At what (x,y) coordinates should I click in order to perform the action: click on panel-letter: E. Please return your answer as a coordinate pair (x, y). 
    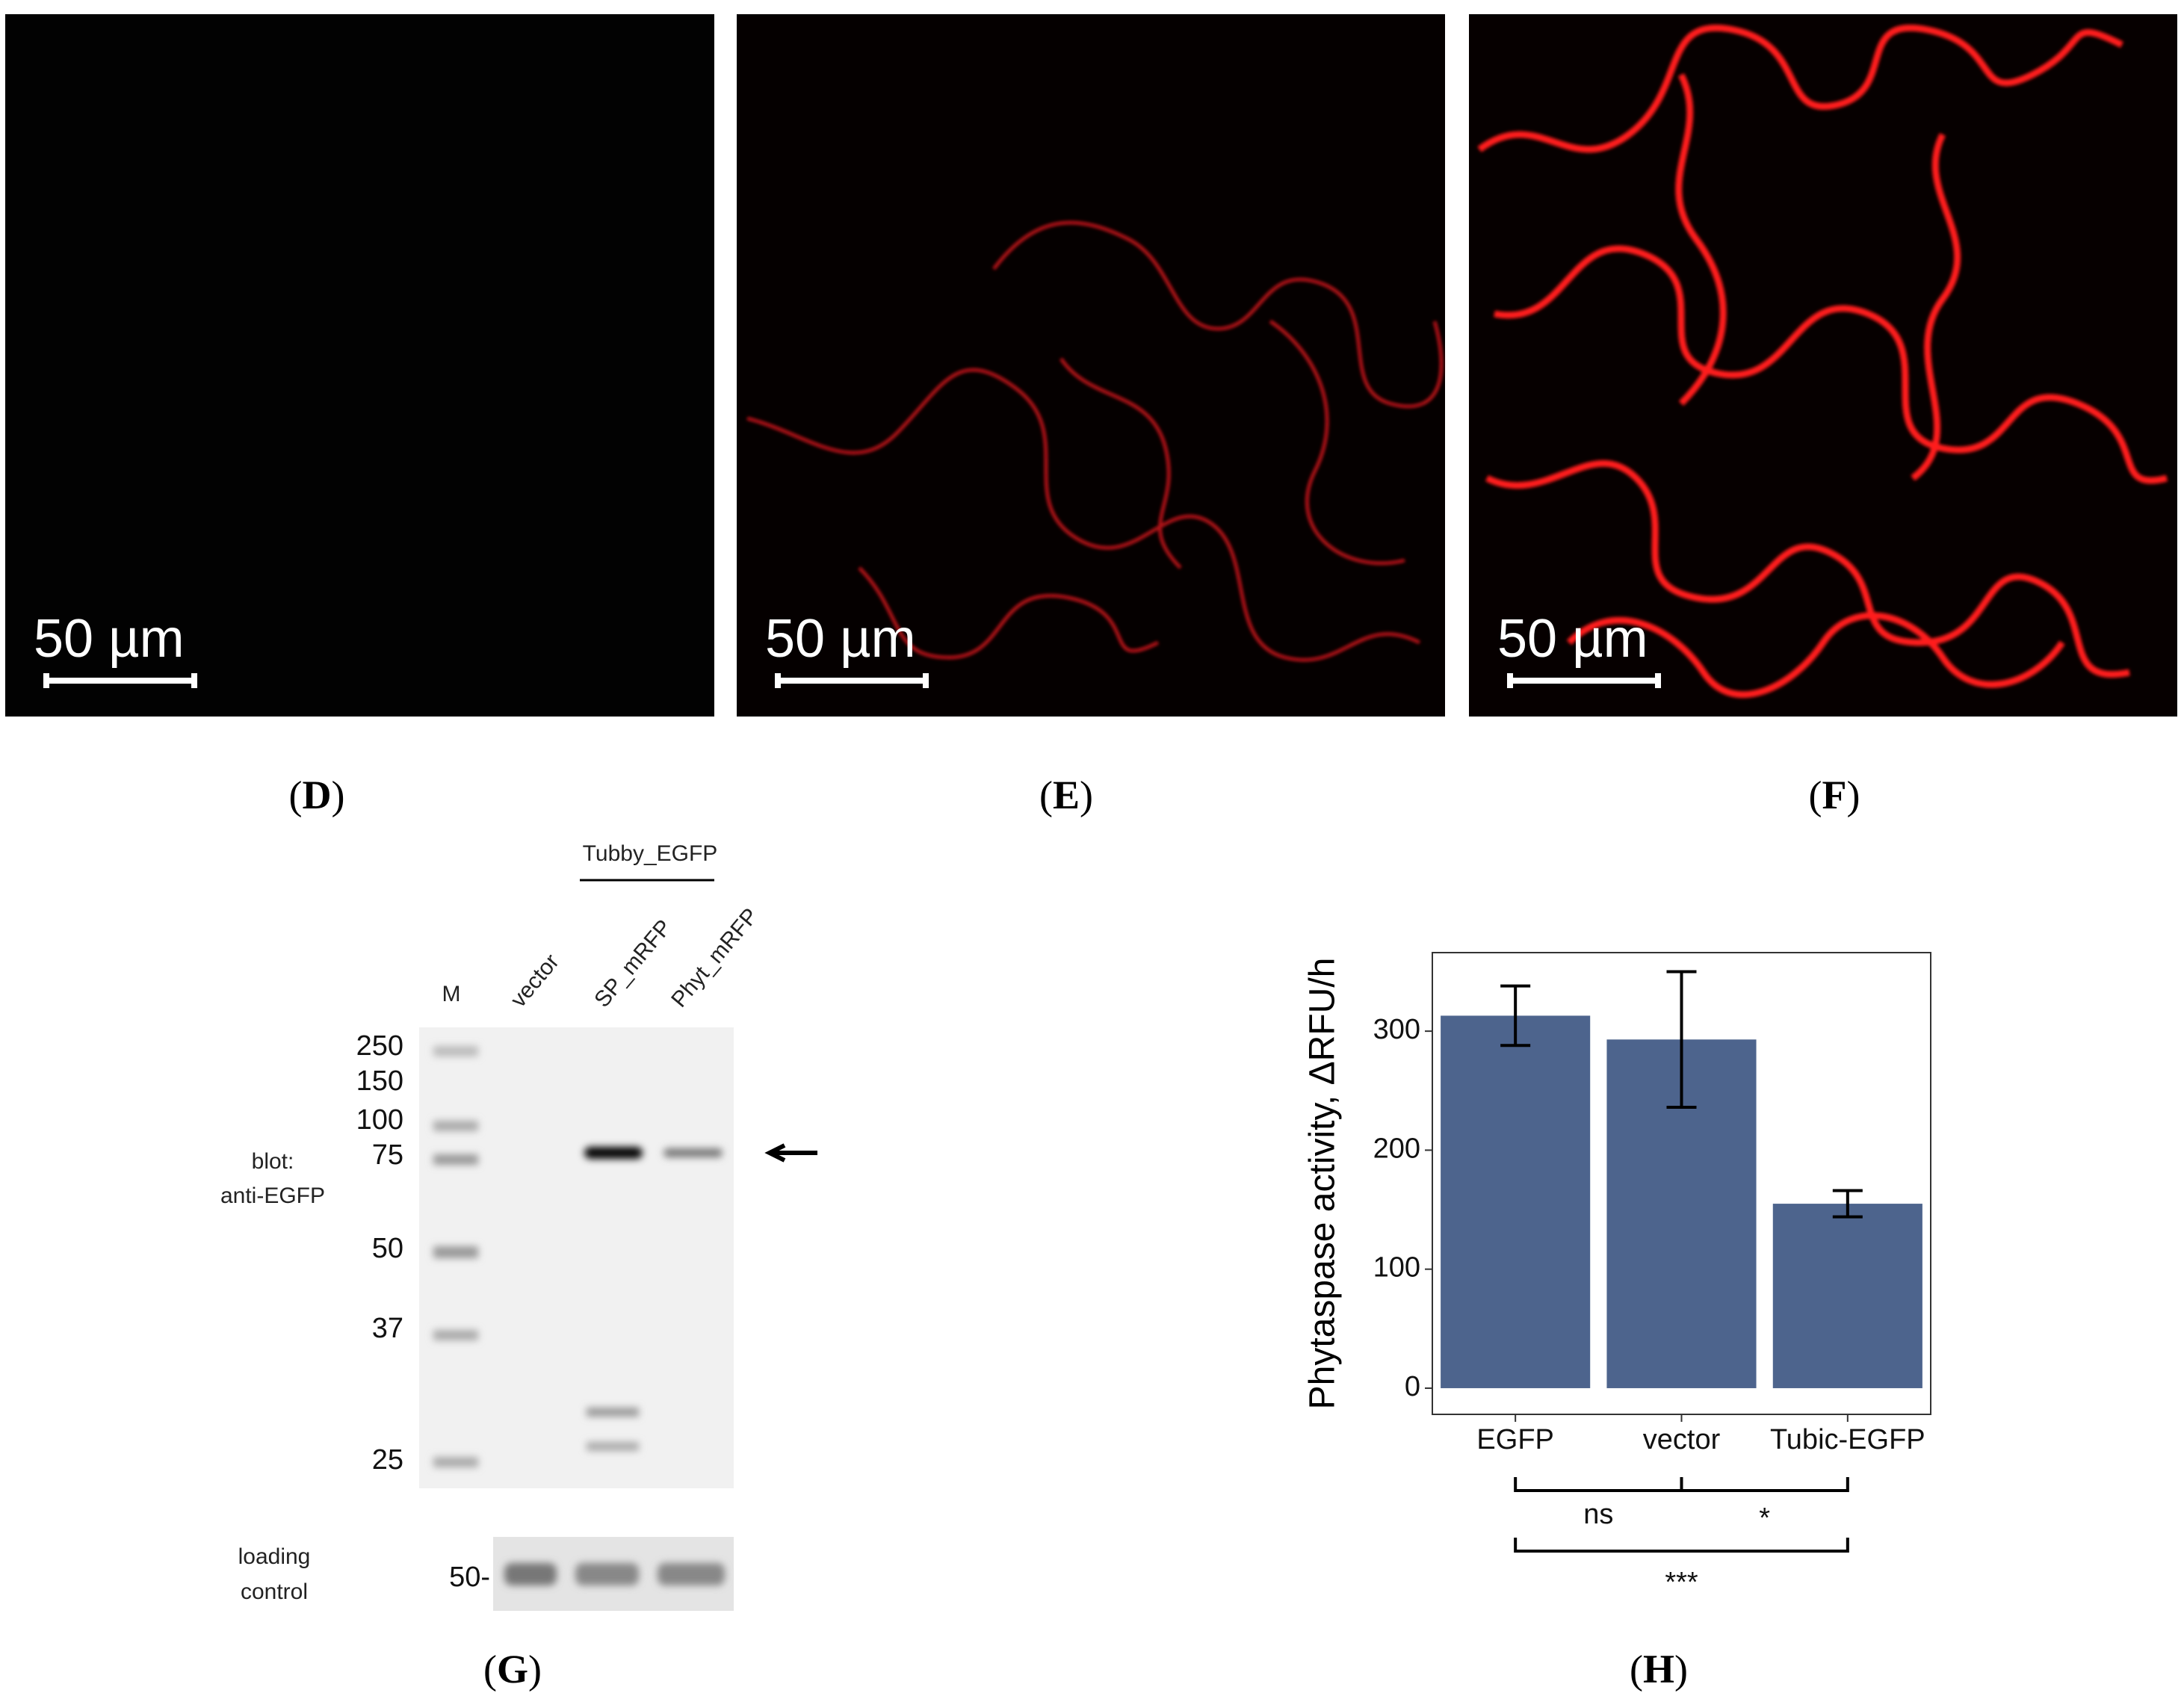
    Looking at the image, I should click on (1066, 795).